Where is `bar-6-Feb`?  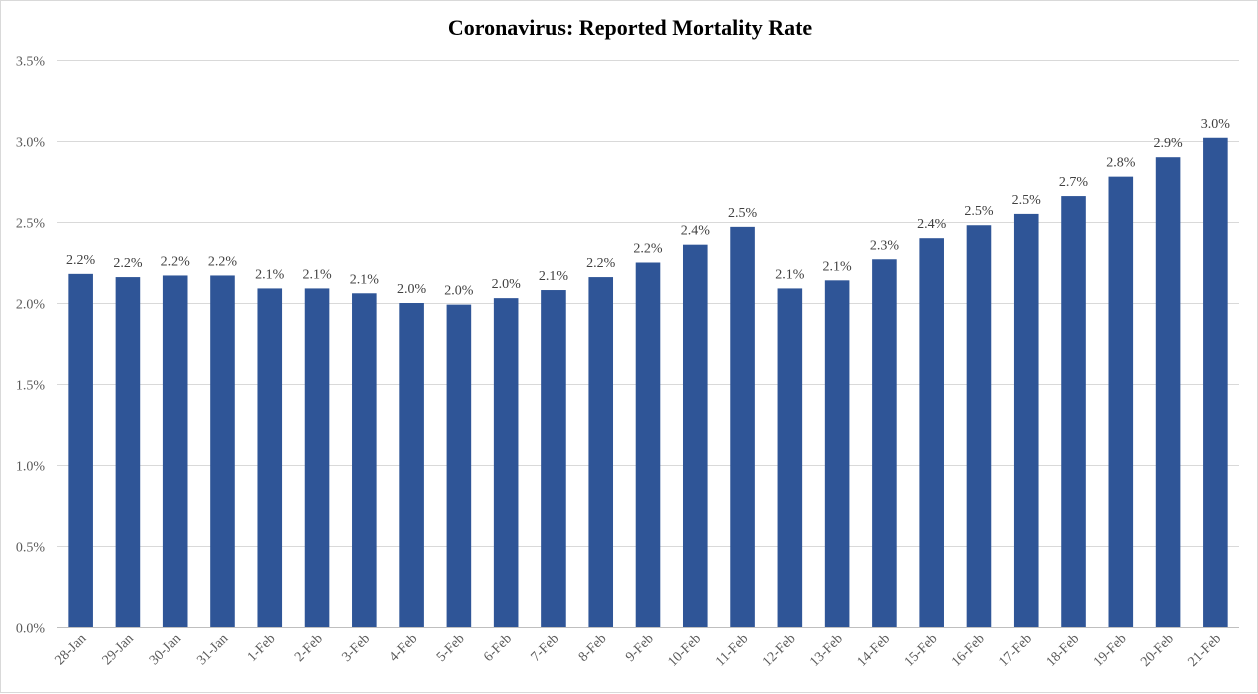 bar-6-Feb is located at coordinates (506, 462).